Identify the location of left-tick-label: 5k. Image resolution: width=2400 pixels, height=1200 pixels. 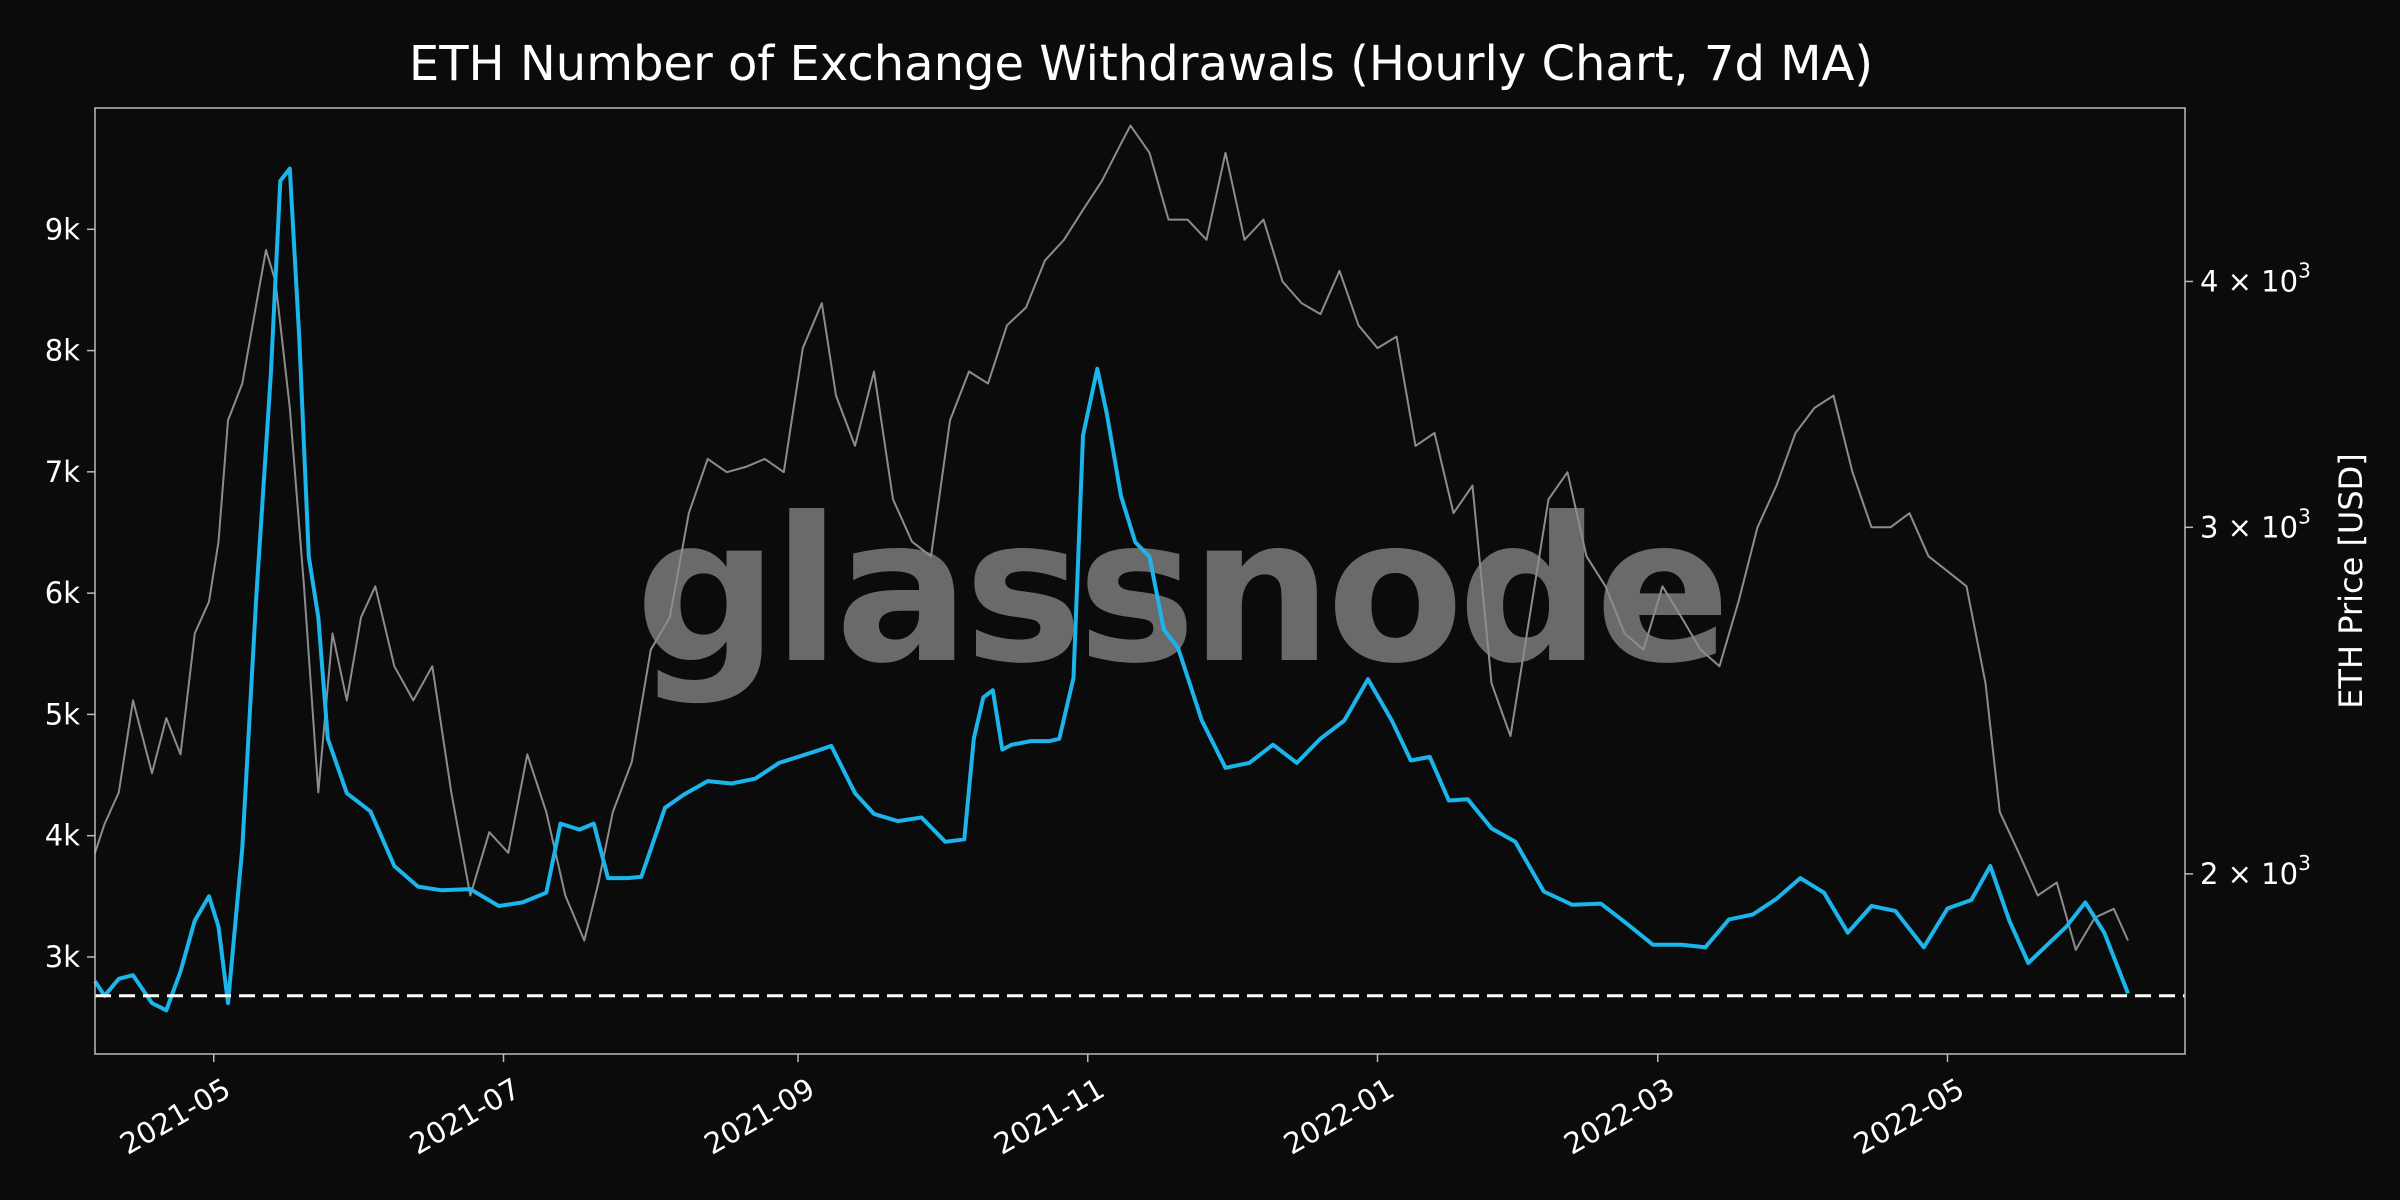
(62, 714).